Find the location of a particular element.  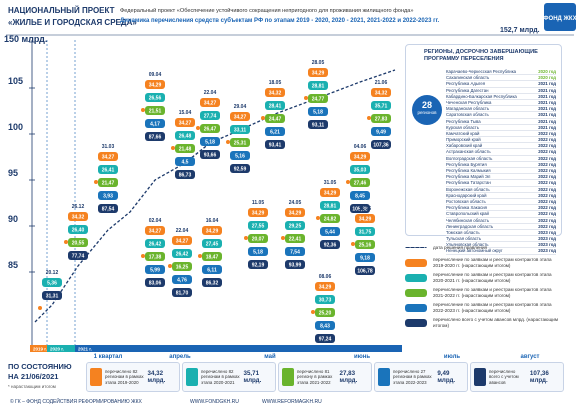

timeline-month: апрель is located at coordinates (180, 357).